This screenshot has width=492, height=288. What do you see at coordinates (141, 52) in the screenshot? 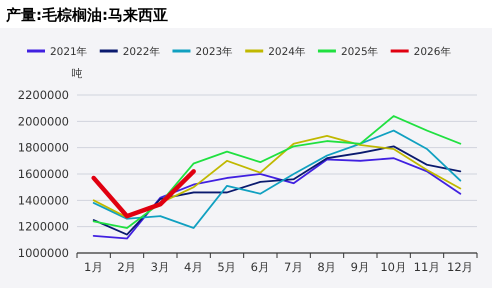
I see `legend-label: 2022年` at bounding box center [141, 52].